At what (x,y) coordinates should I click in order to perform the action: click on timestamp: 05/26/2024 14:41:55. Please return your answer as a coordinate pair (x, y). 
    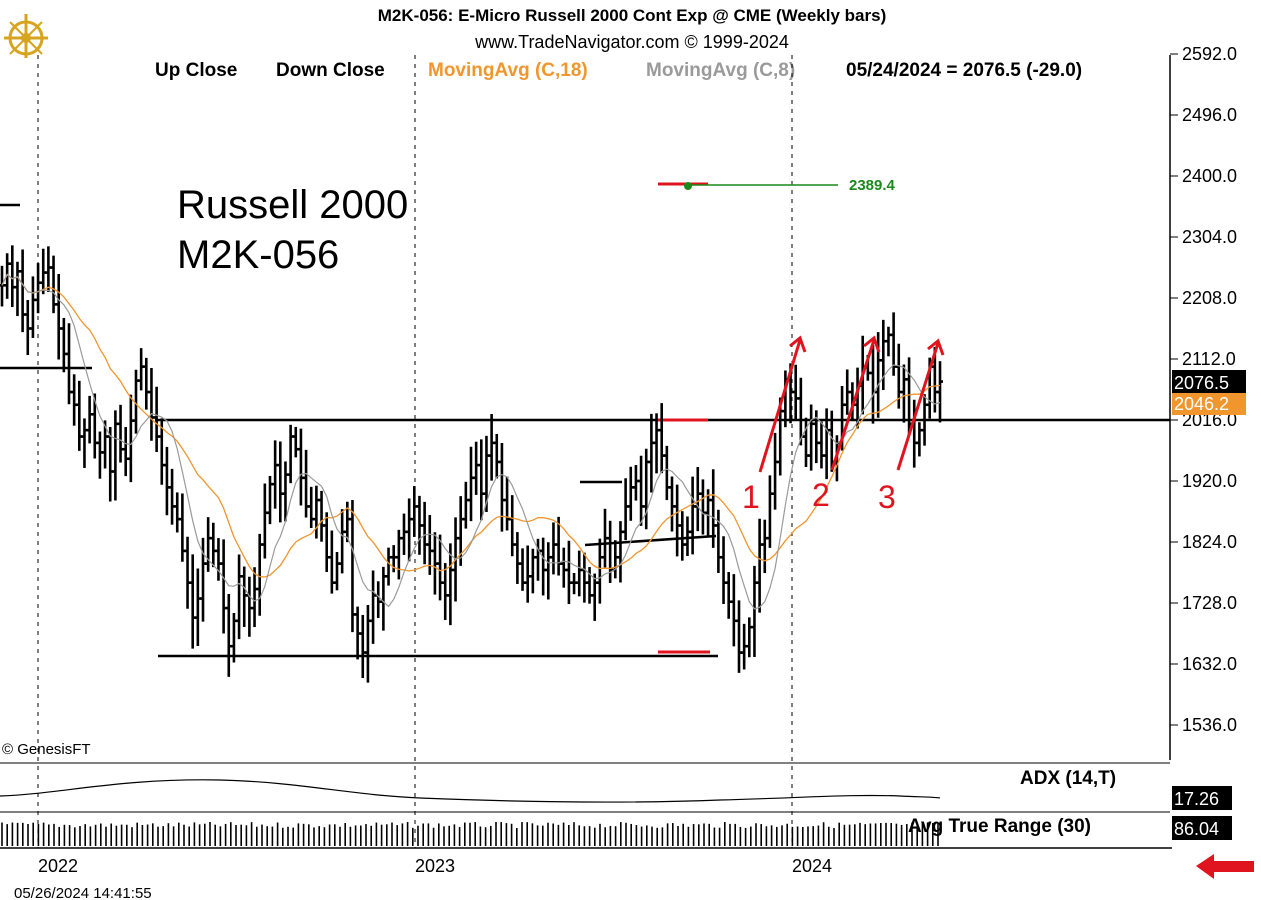
    Looking at the image, I should click on (83, 892).